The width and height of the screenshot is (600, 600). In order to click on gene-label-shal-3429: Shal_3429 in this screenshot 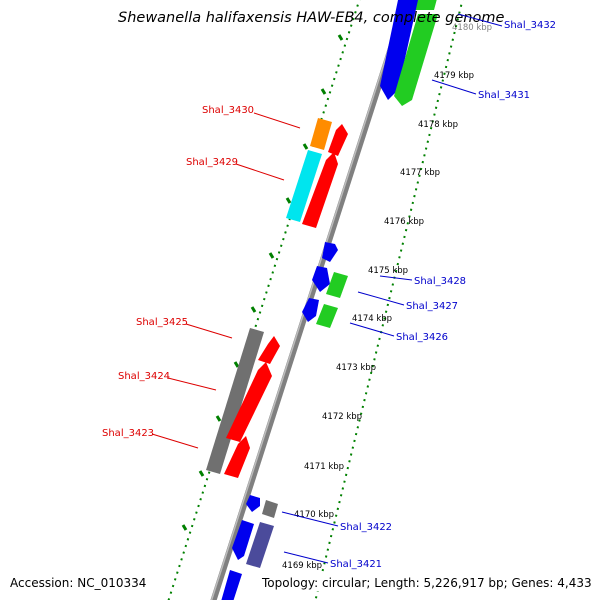, I will do `click(212, 162)`.